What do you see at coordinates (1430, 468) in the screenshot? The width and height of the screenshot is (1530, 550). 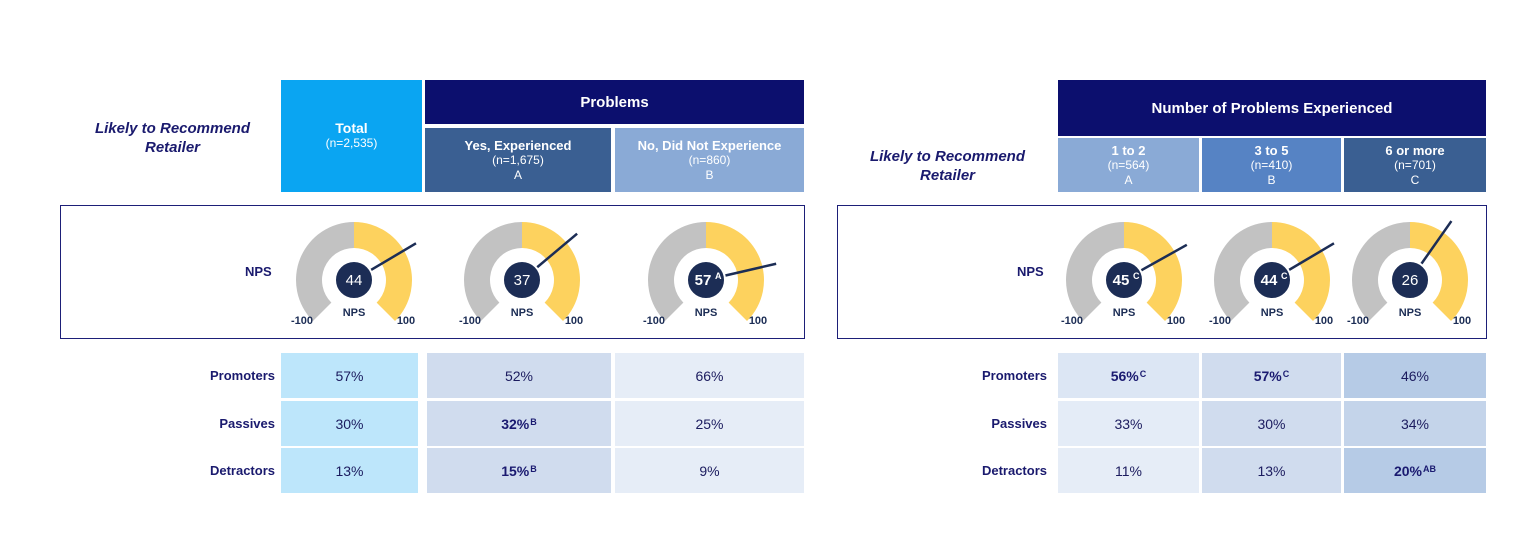 I see `significance-marker: AB` at bounding box center [1430, 468].